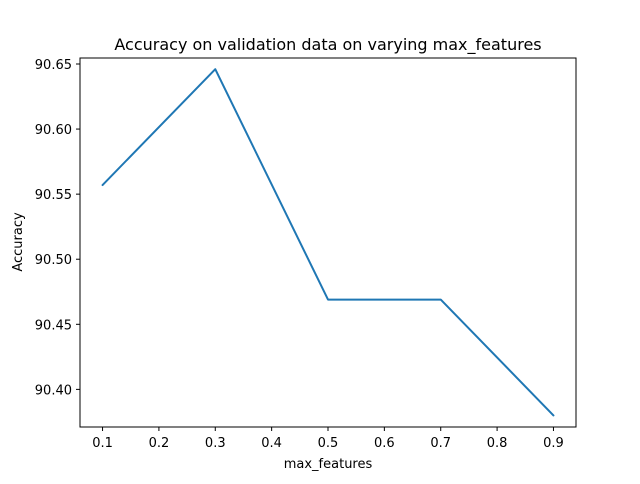 This screenshot has height=484, width=640. I want to click on x-tick-label: 0.2, so click(159, 443).